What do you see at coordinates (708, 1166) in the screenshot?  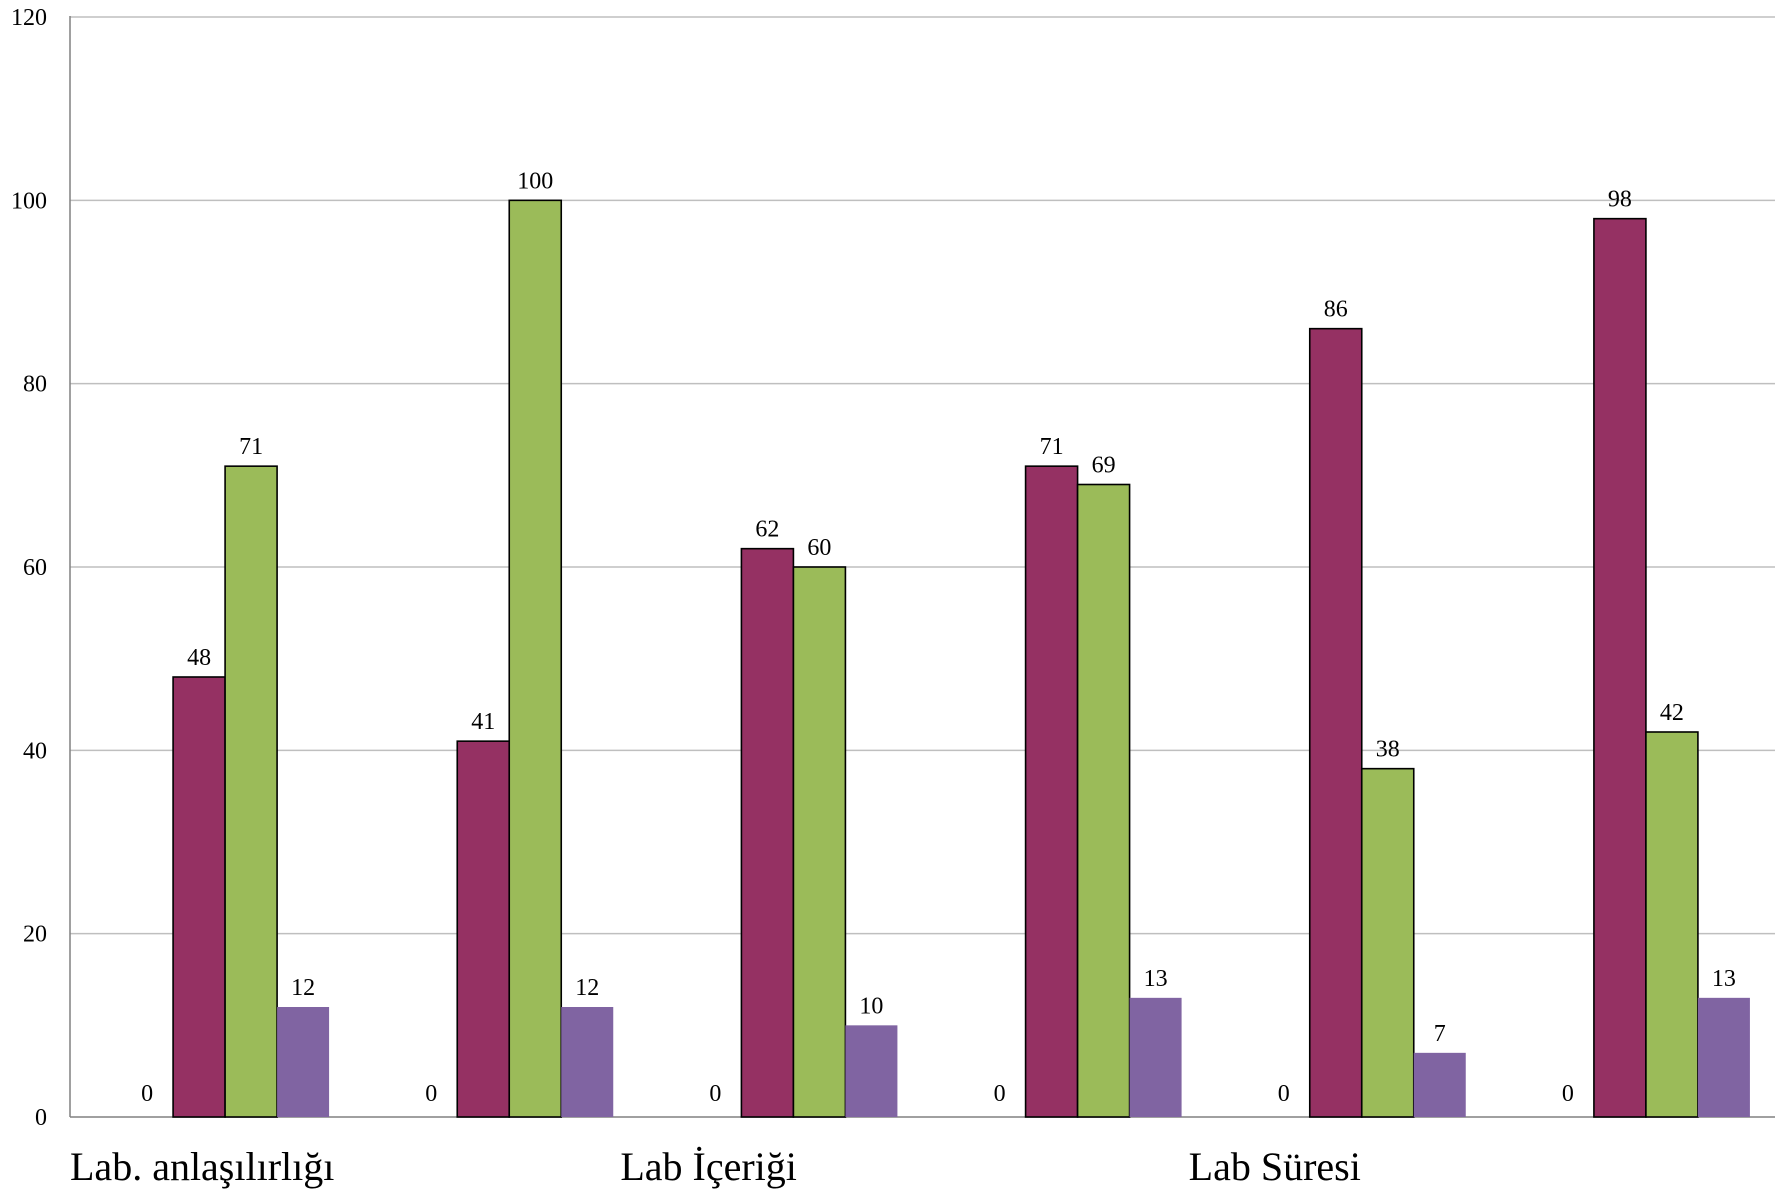 I see `group-label: Lab İçeriği` at bounding box center [708, 1166].